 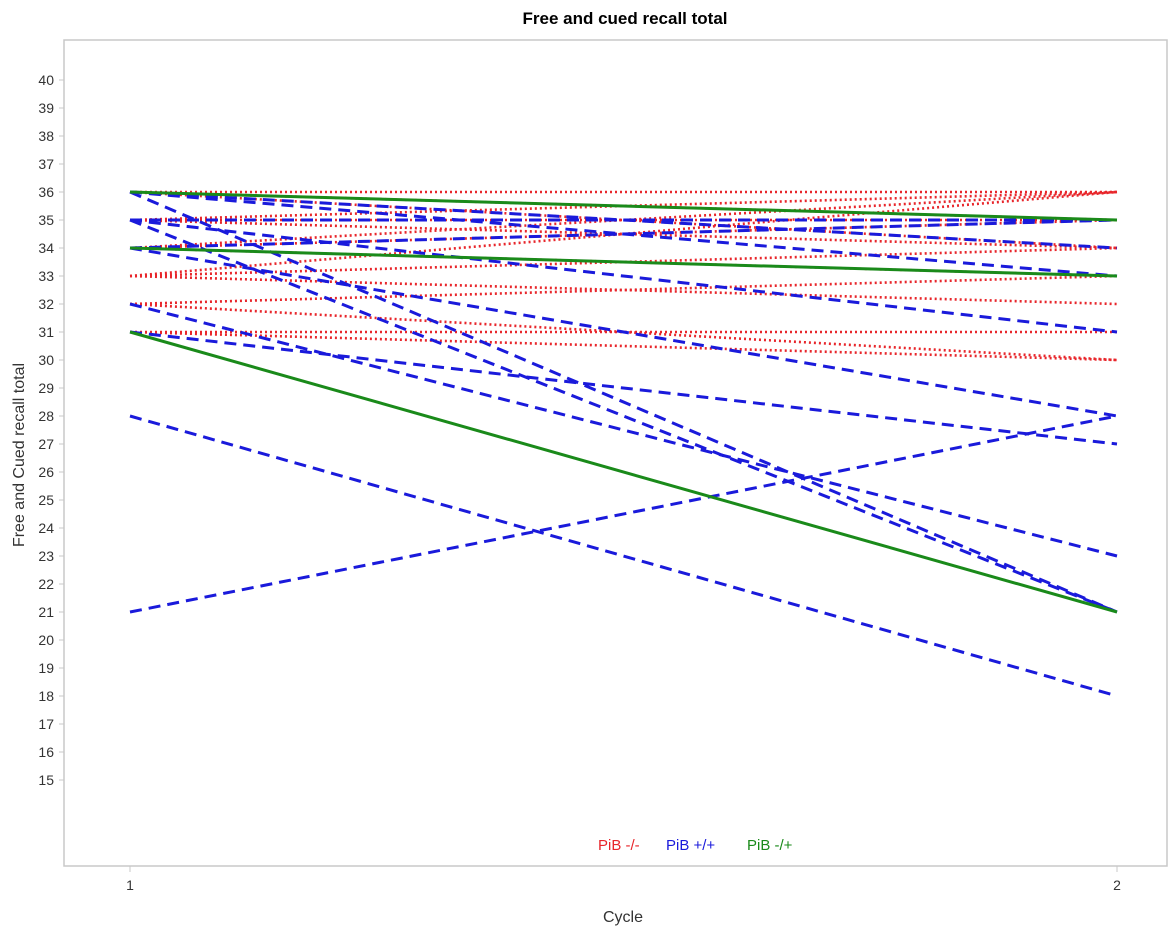 What do you see at coordinates (46, 136) in the screenshot?
I see `y-tick-label: 38` at bounding box center [46, 136].